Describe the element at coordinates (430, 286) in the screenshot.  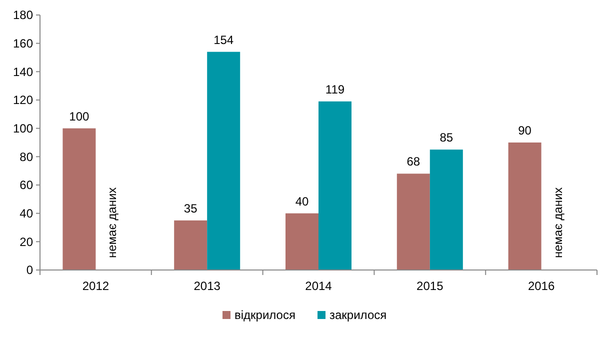
I see `x-tick-label: 2015` at that location.